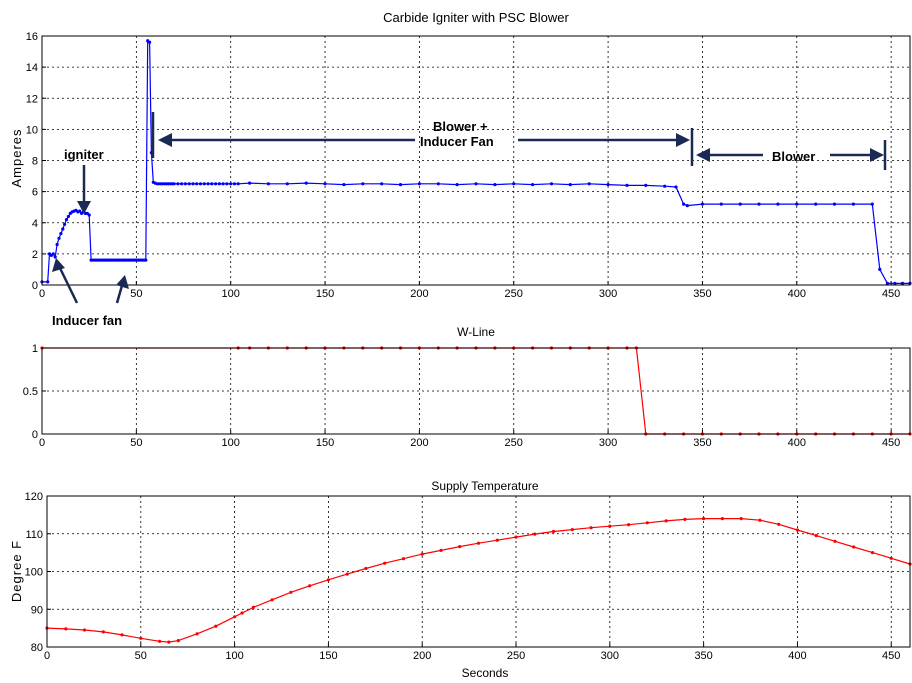 Image resolution: width=912 pixels, height=683 pixels. Describe the element at coordinates (32, 99) in the screenshot. I see `y-tick-label: 12` at that location.